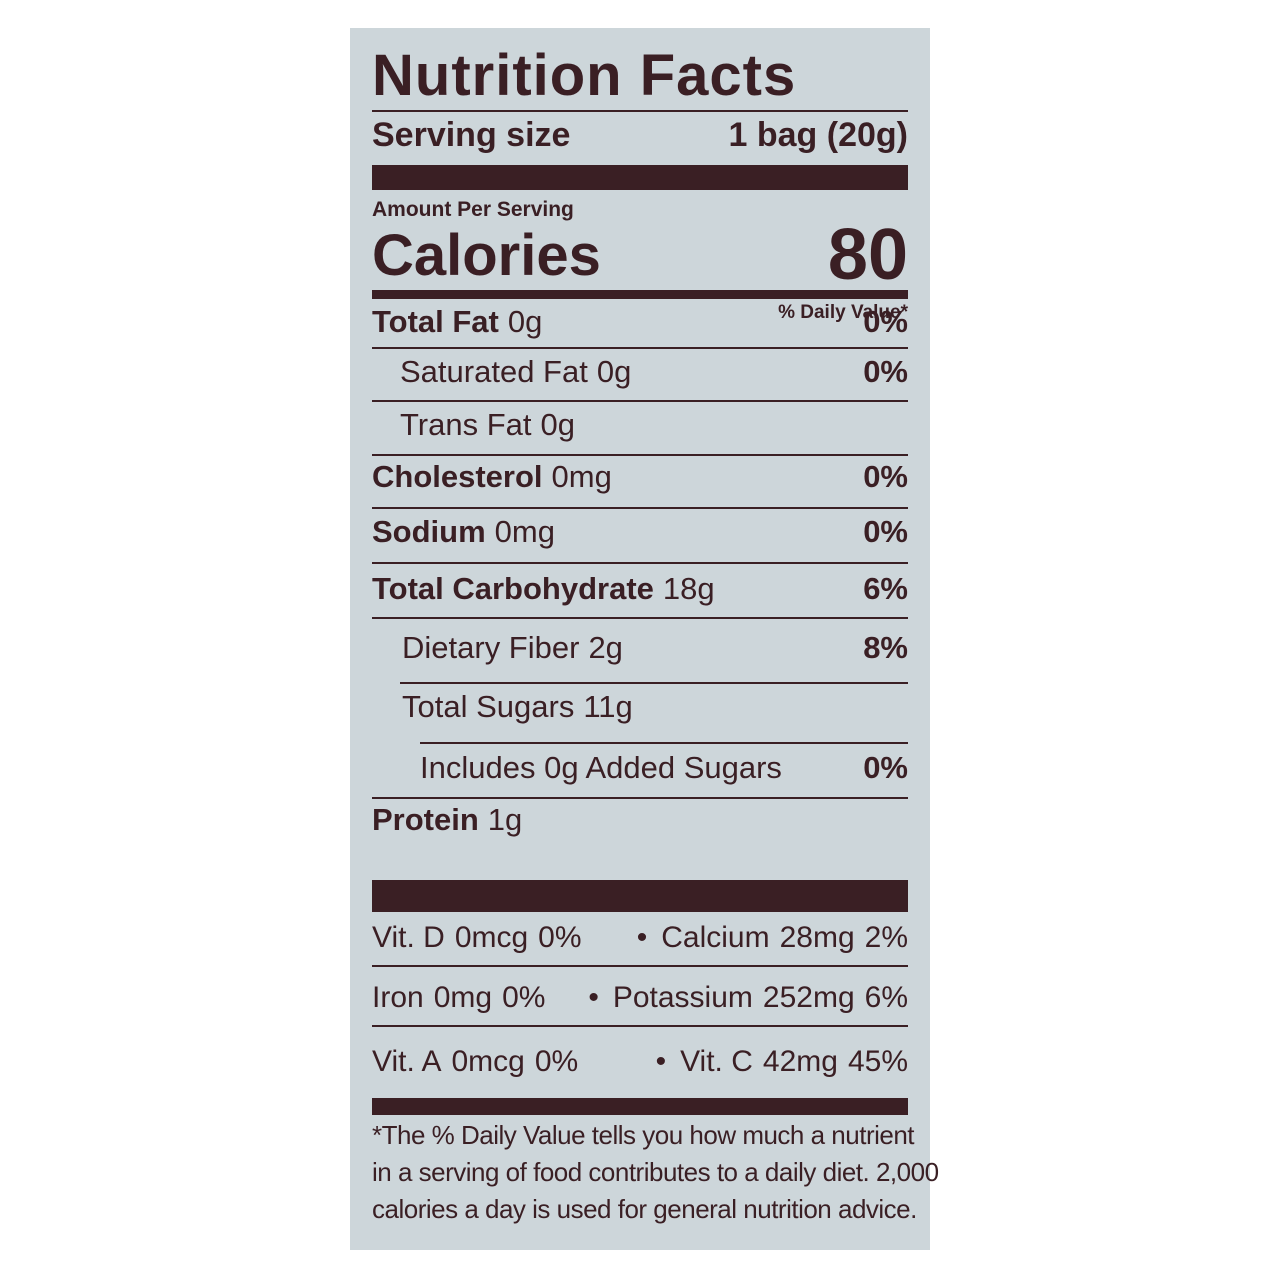 Image resolution: width=1280 pixels, height=1280 pixels. Describe the element at coordinates (640, 294) in the screenshot. I see `medium-bar` at that location.